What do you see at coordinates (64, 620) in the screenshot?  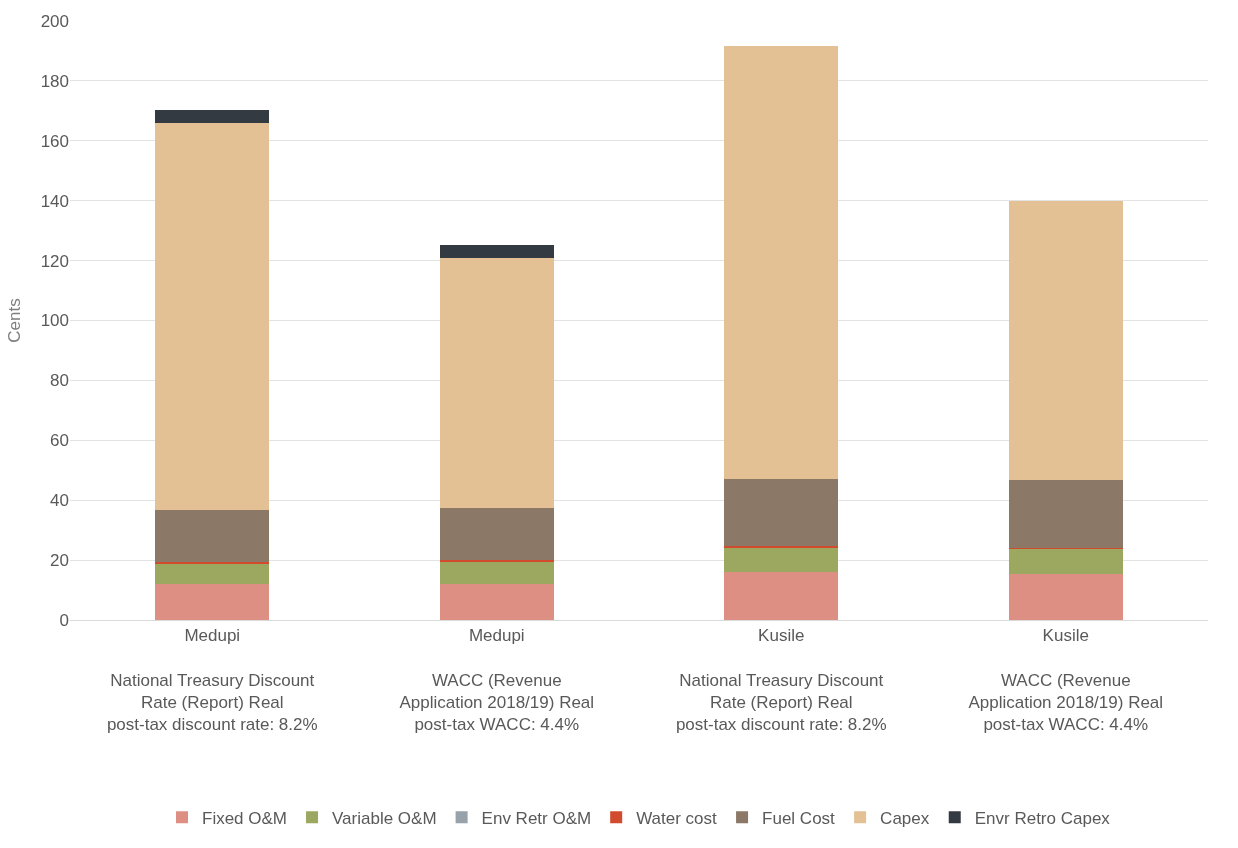 I see `y-tick-label: 0` at bounding box center [64, 620].